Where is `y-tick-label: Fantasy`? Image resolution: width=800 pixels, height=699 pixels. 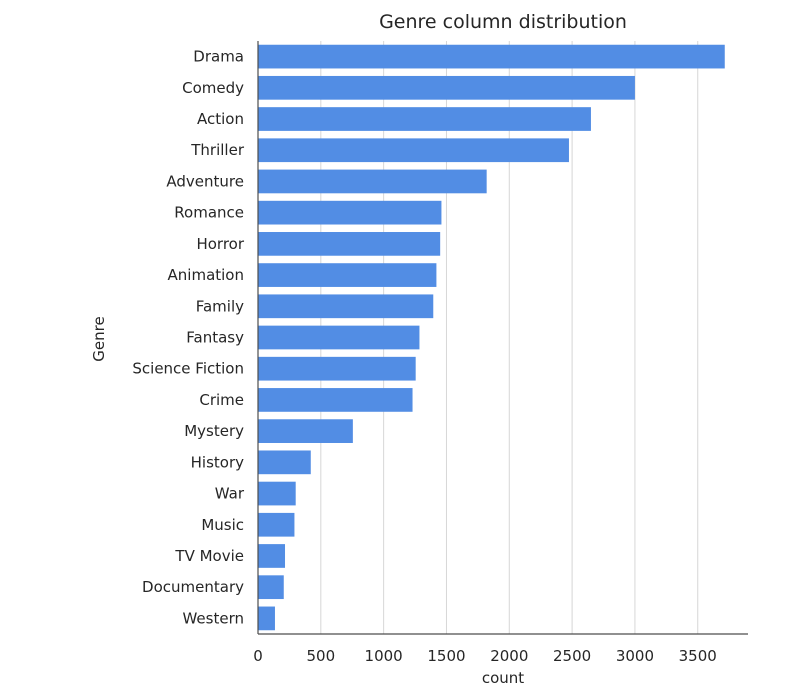
y-tick-label: Fantasy is located at coordinates (215, 338).